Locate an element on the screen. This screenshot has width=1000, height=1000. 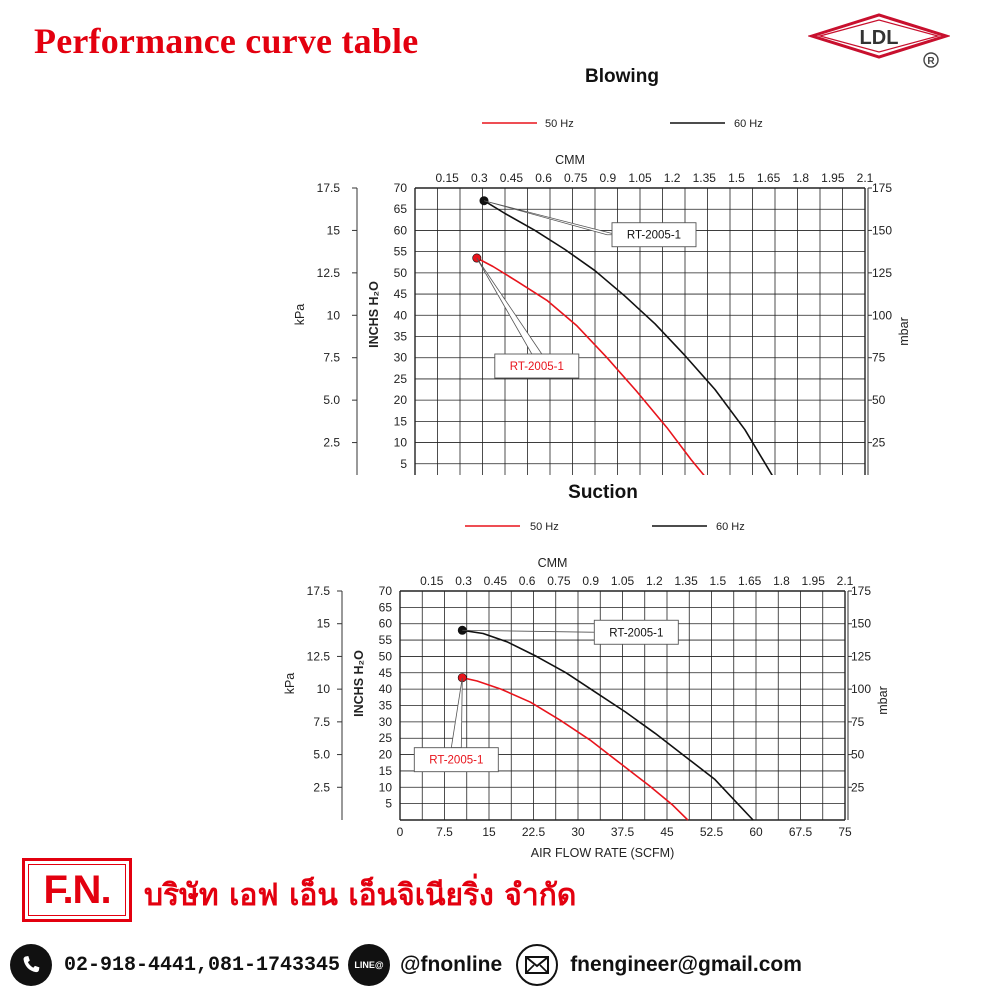
kpa-axis-label: kPa is located at coordinates (300, 315).